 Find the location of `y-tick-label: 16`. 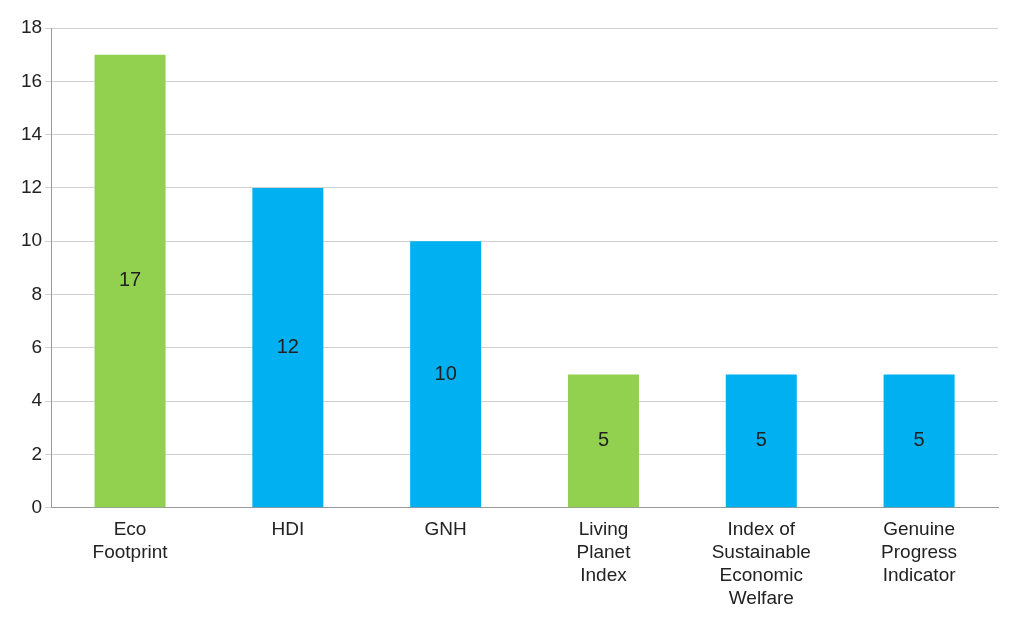

y-tick-label: 16 is located at coordinates (31, 80).